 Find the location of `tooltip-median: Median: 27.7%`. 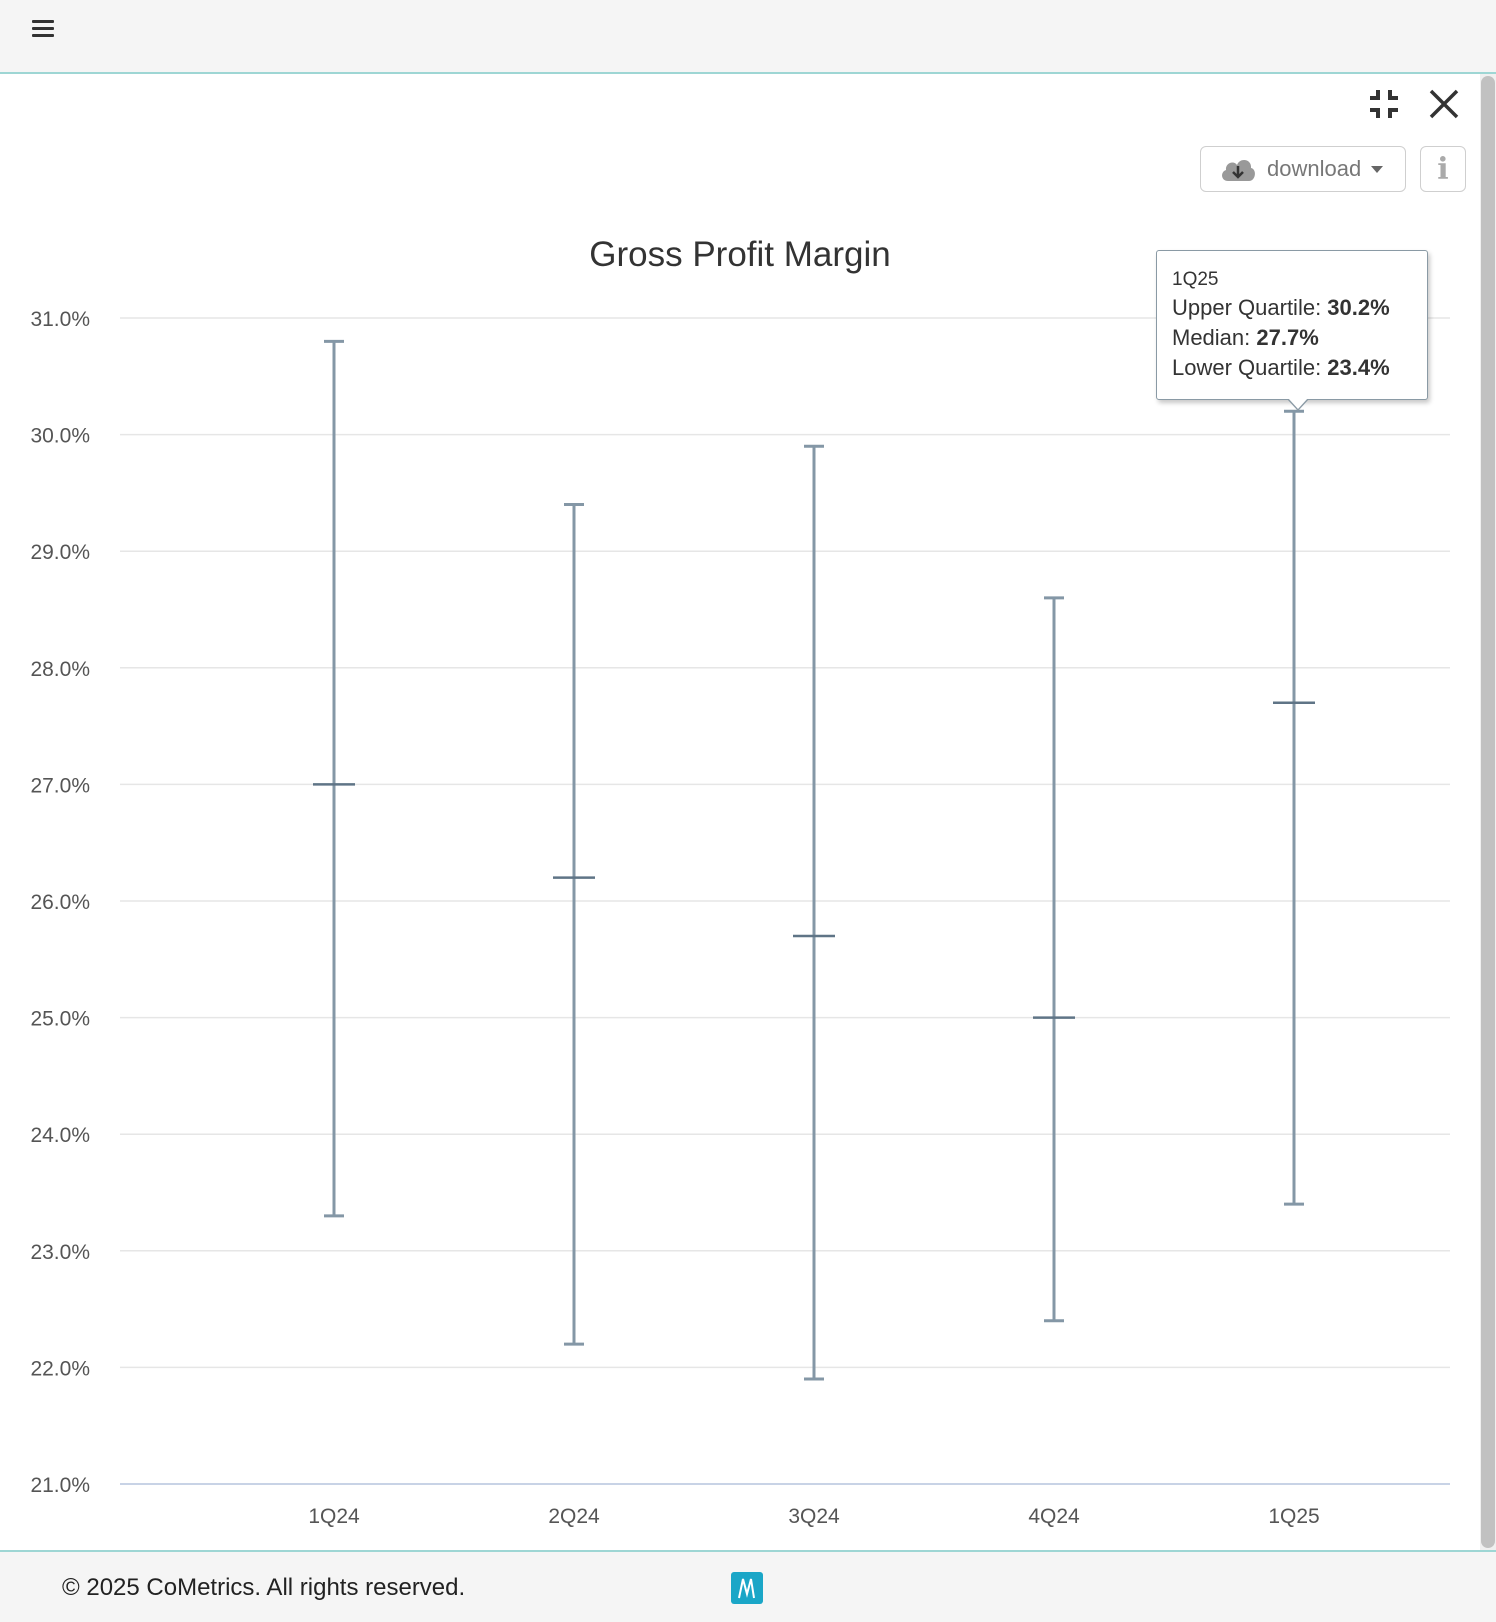

tooltip-median: Median: 27.7% is located at coordinates (1245, 337).